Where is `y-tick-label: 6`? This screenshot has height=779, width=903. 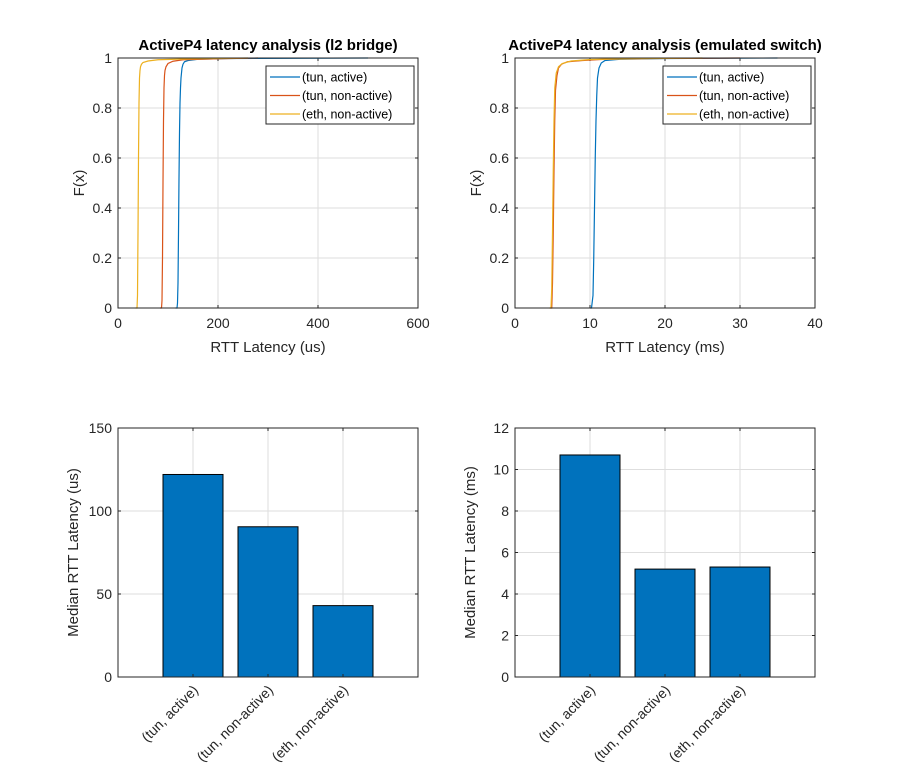
y-tick-label: 6 is located at coordinates (505, 553).